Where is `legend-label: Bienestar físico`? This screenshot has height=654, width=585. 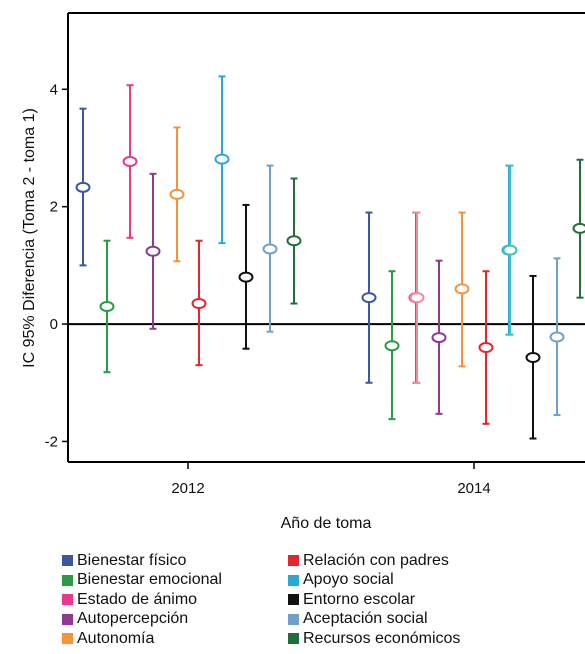 legend-label: Bienestar físico is located at coordinates (132, 560).